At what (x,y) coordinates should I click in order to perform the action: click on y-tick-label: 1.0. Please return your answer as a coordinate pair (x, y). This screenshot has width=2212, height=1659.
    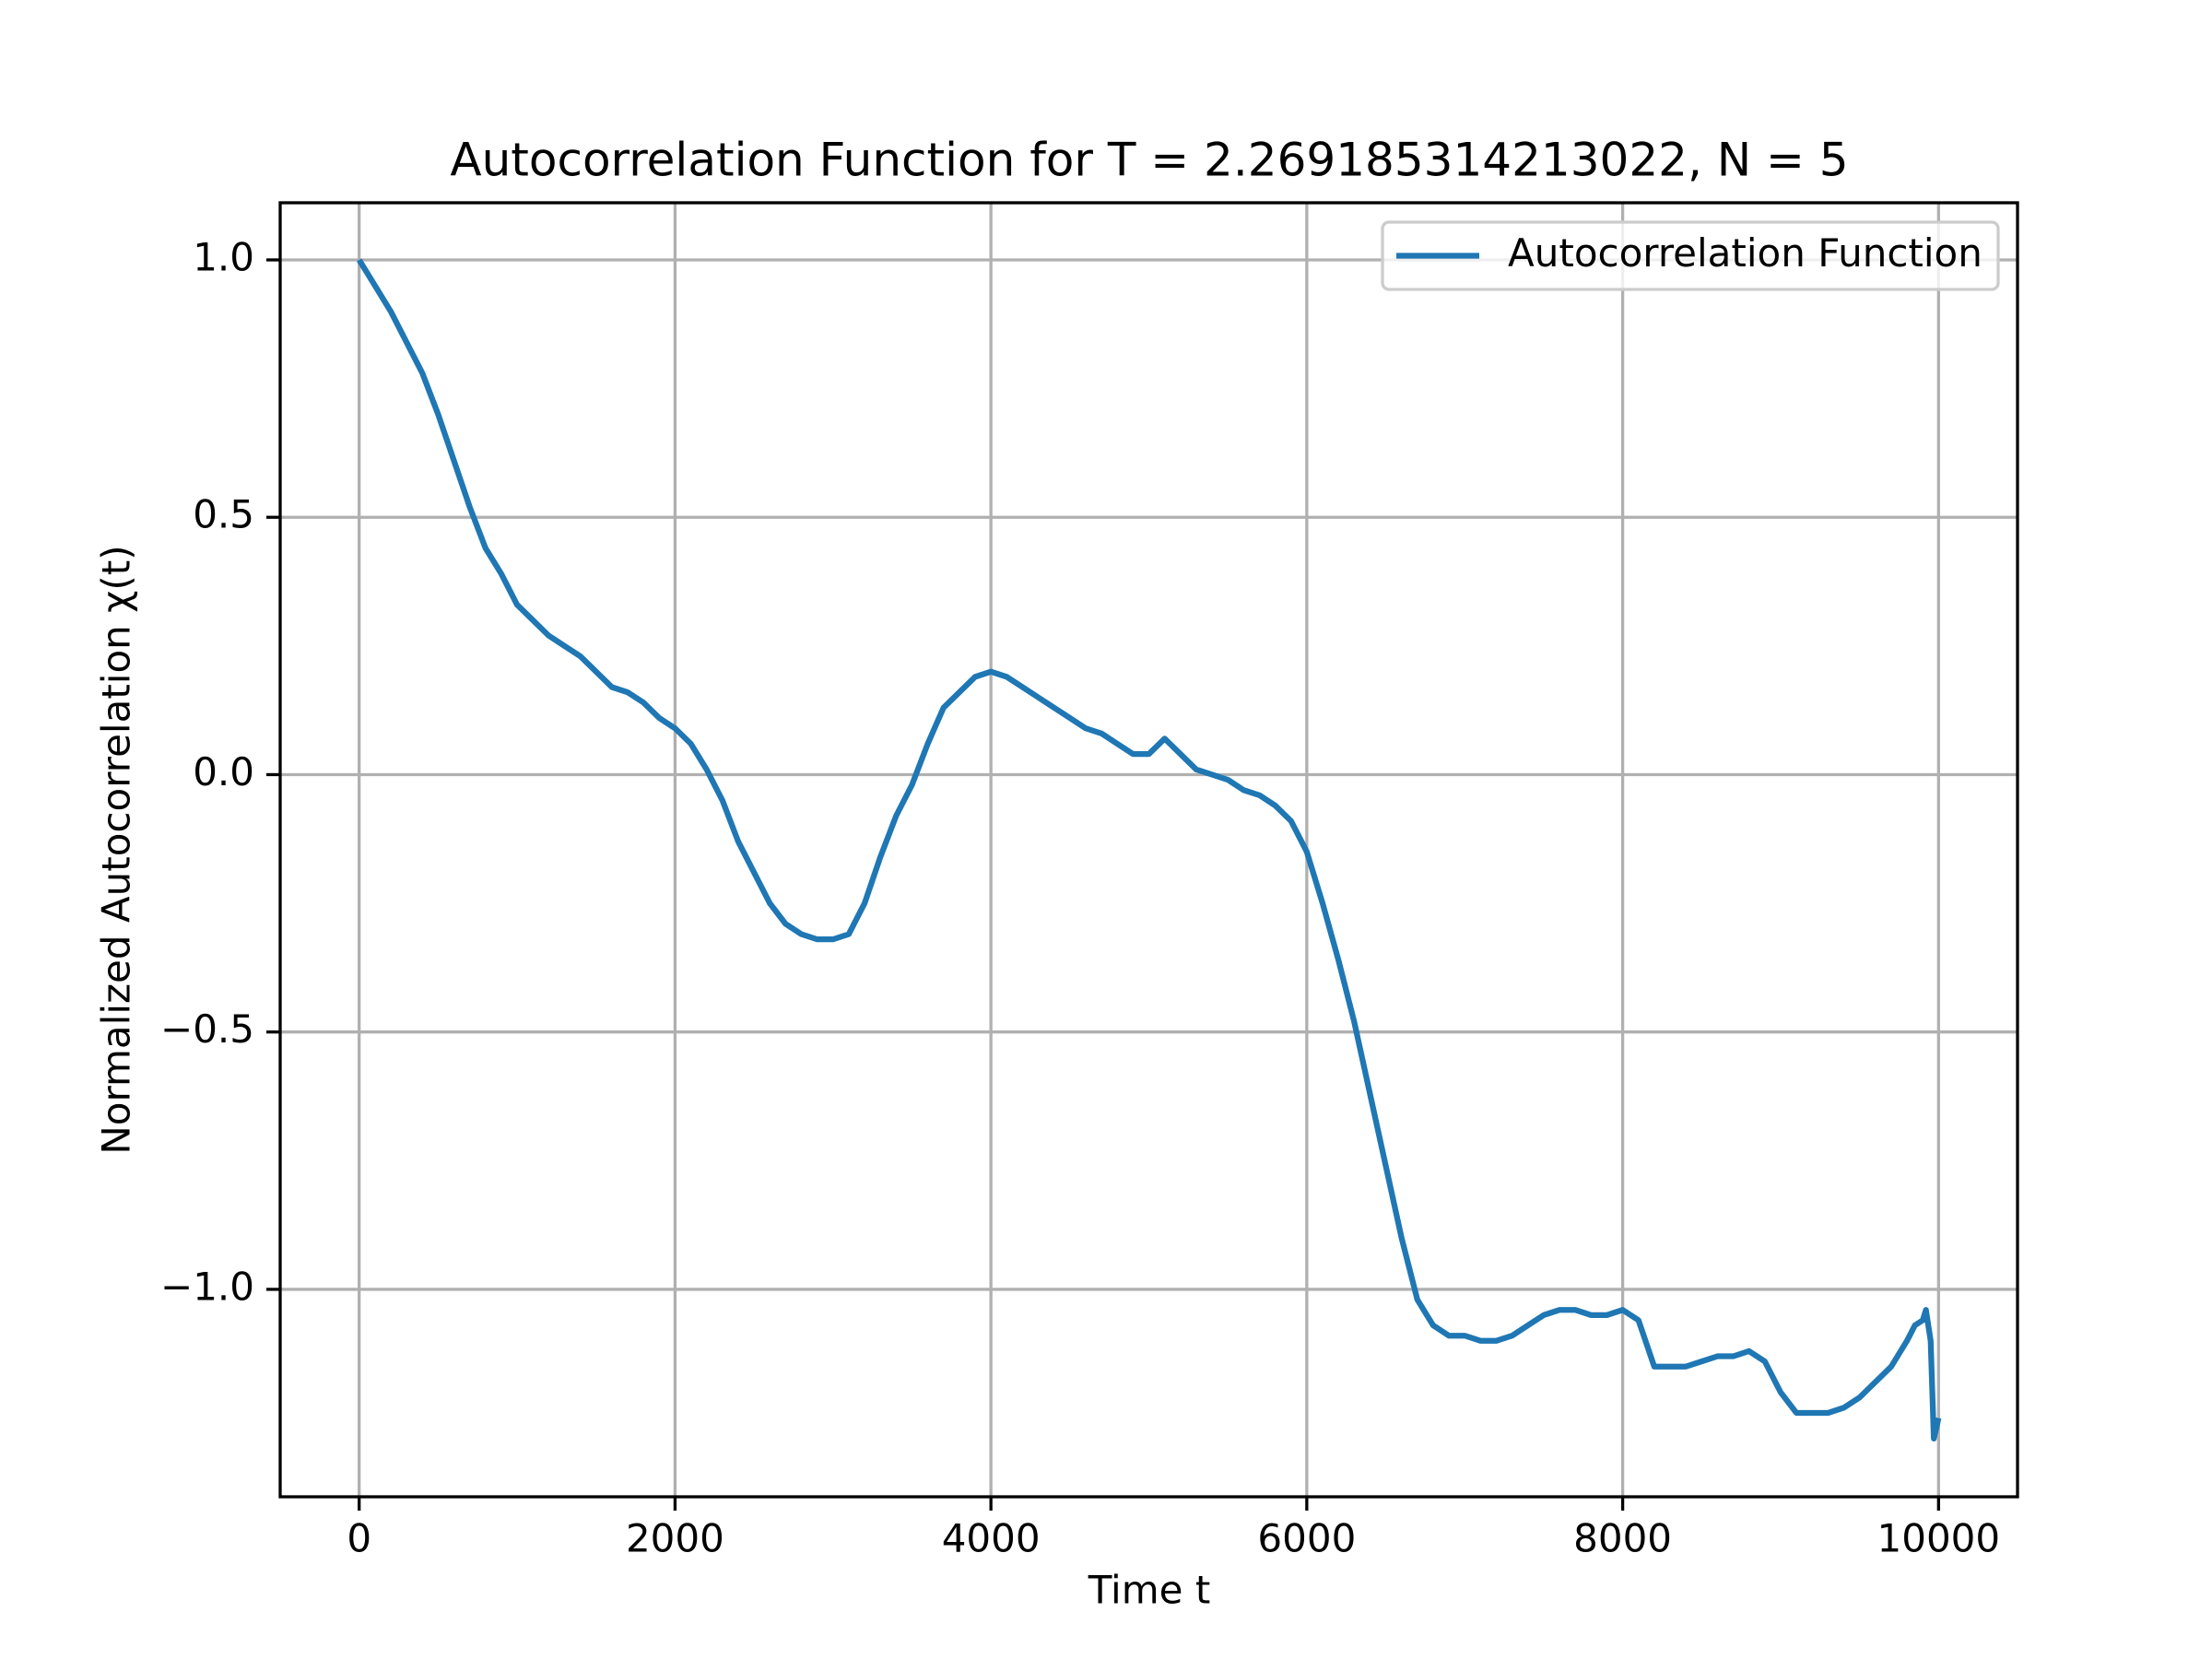
    Looking at the image, I should click on (223, 256).